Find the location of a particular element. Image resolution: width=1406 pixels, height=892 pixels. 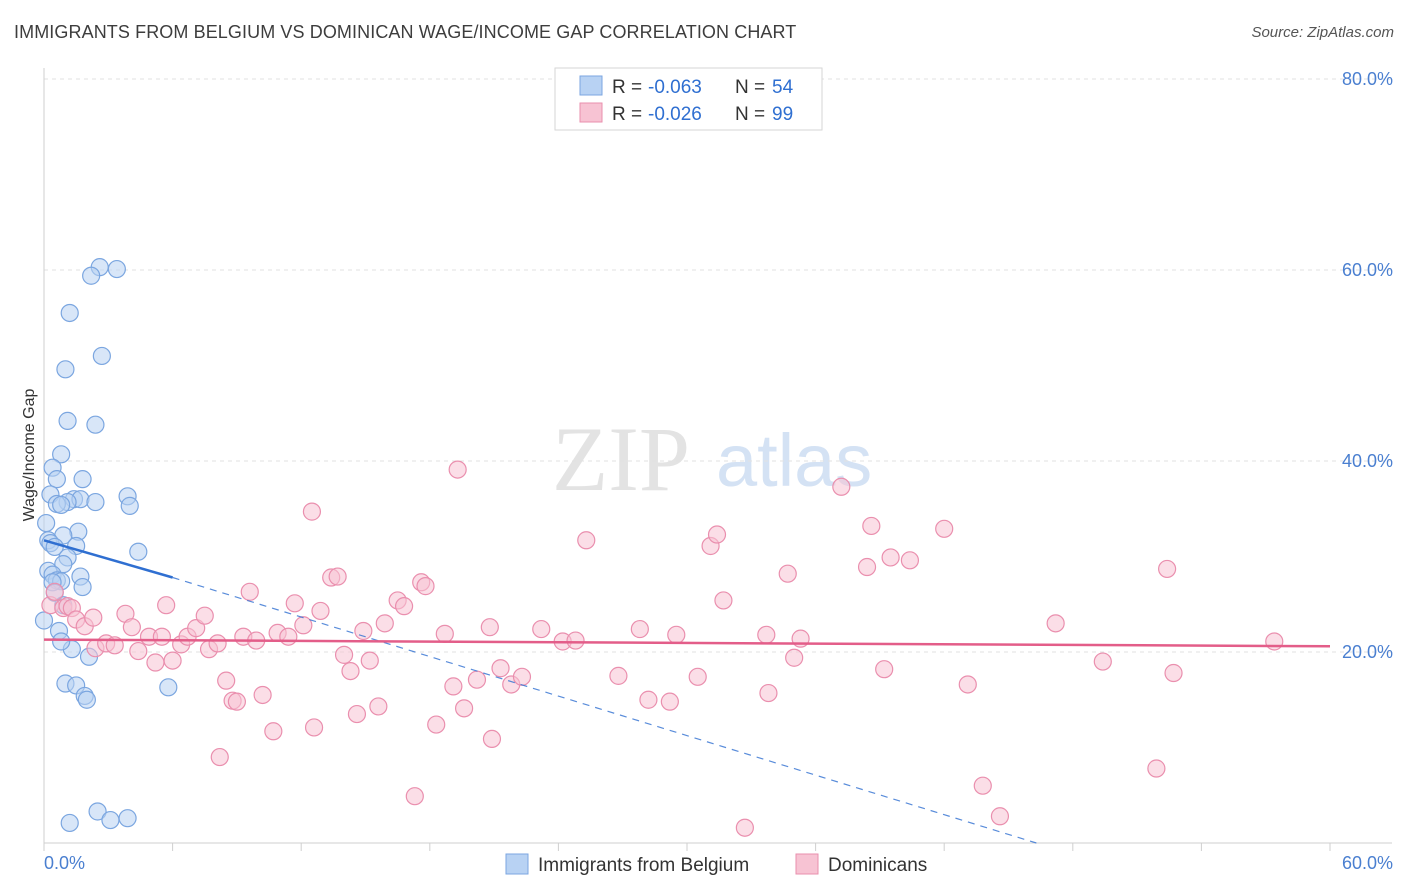

legend-r-belgium: -0.063 is located at coordinates (675, 87).